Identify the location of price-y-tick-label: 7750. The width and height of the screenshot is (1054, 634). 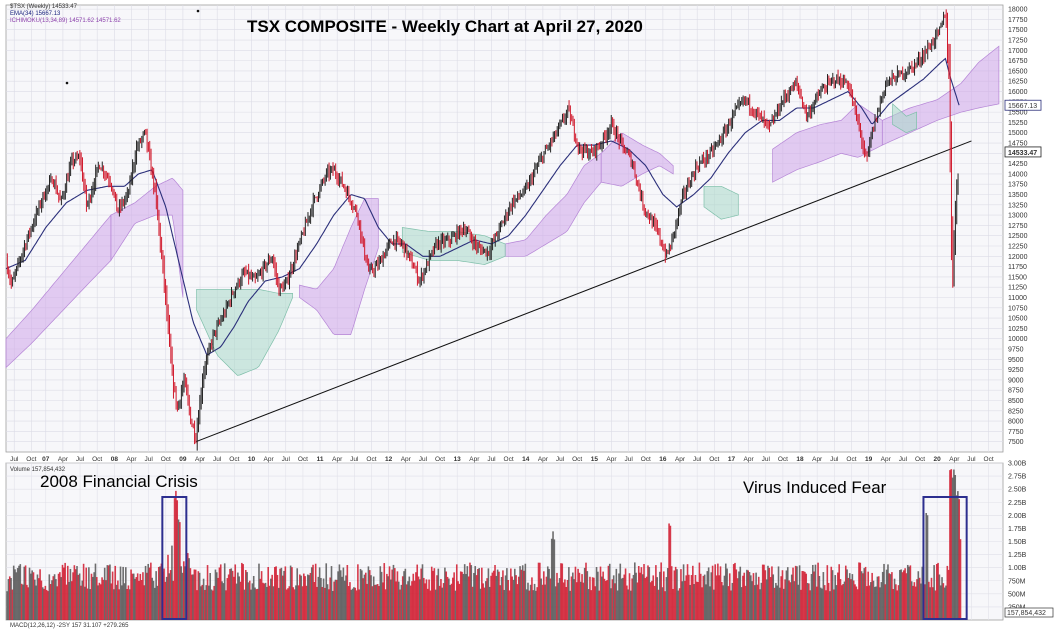
(1016, 432).